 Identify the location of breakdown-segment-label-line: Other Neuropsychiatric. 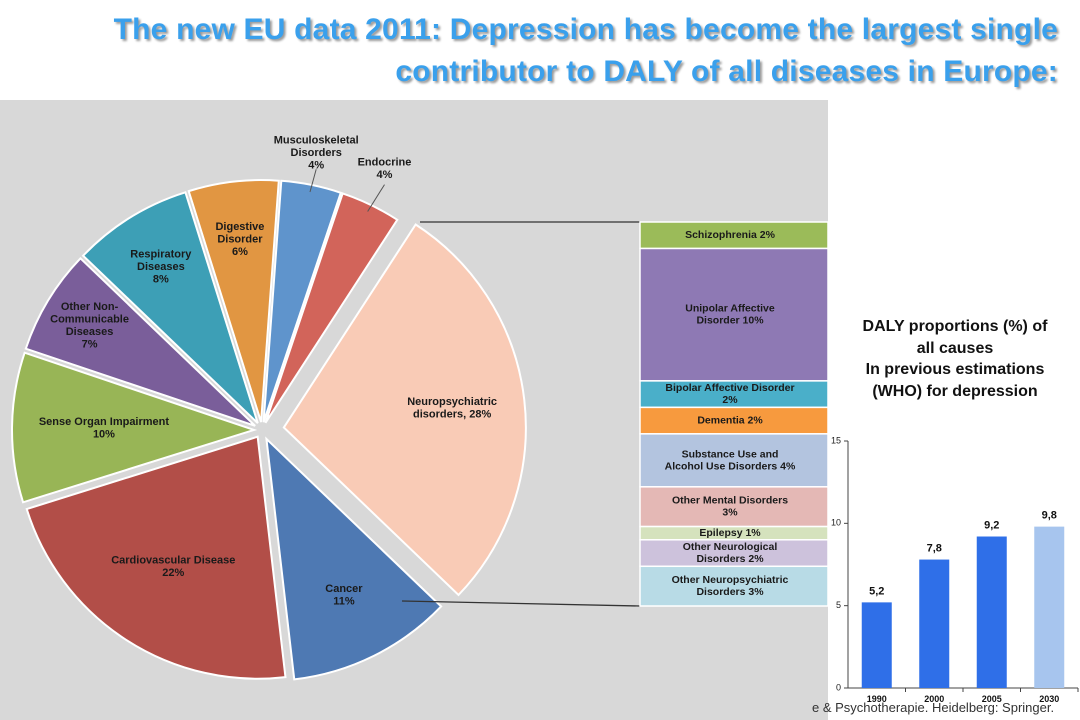
(730, 580).